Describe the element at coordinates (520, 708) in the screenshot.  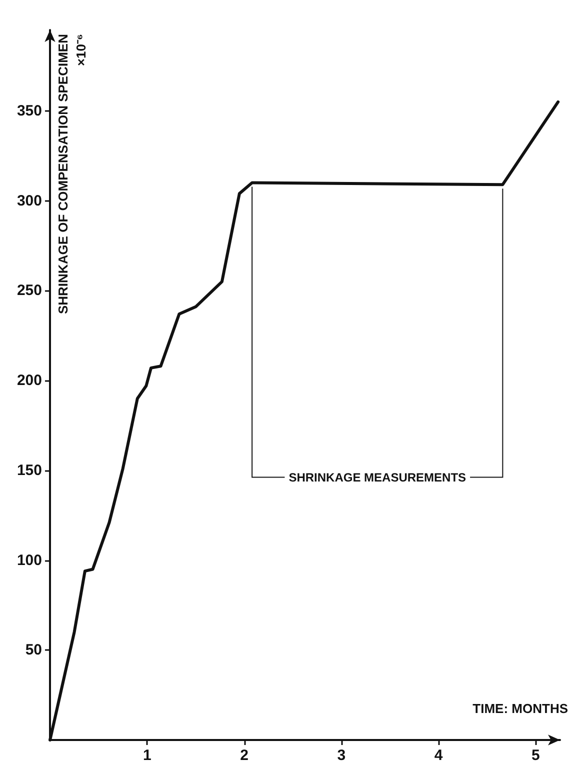
I see `x-axis-title: TIME: MONTHS` at that location.